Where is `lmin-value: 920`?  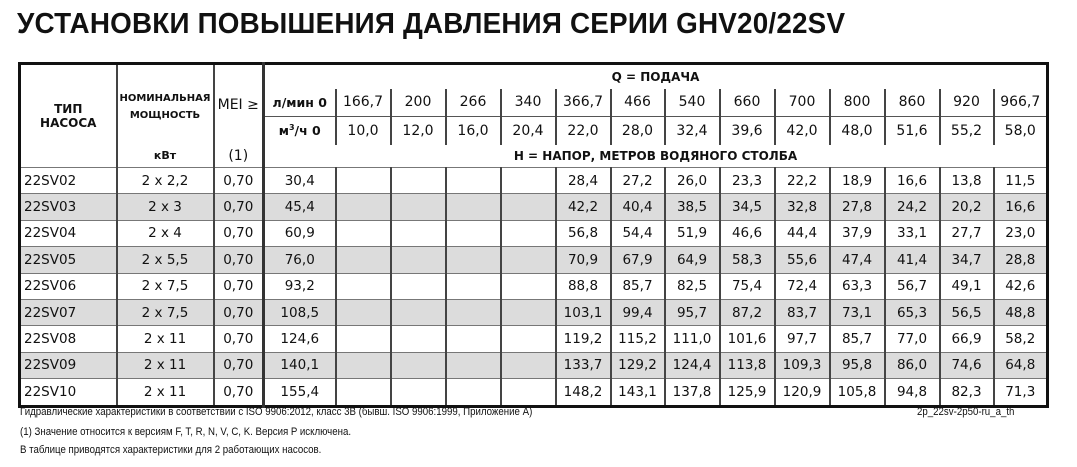 lmin-value: 920 is located at coordinates (966, 102).